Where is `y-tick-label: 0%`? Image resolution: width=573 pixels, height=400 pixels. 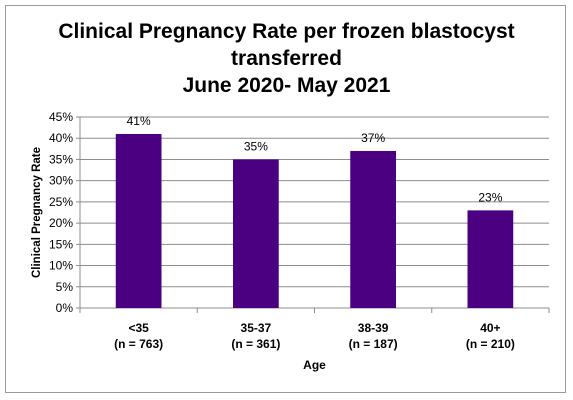 y-tick-label: 0% is located at coordinates (65, 308).